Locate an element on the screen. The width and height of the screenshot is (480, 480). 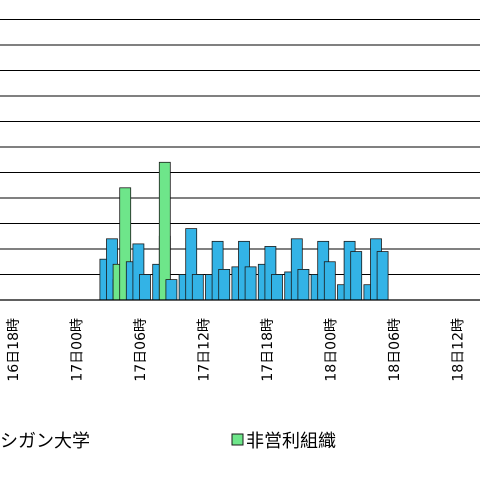
x-tick-label: 18日00時 is located at coordinates (332, 350).